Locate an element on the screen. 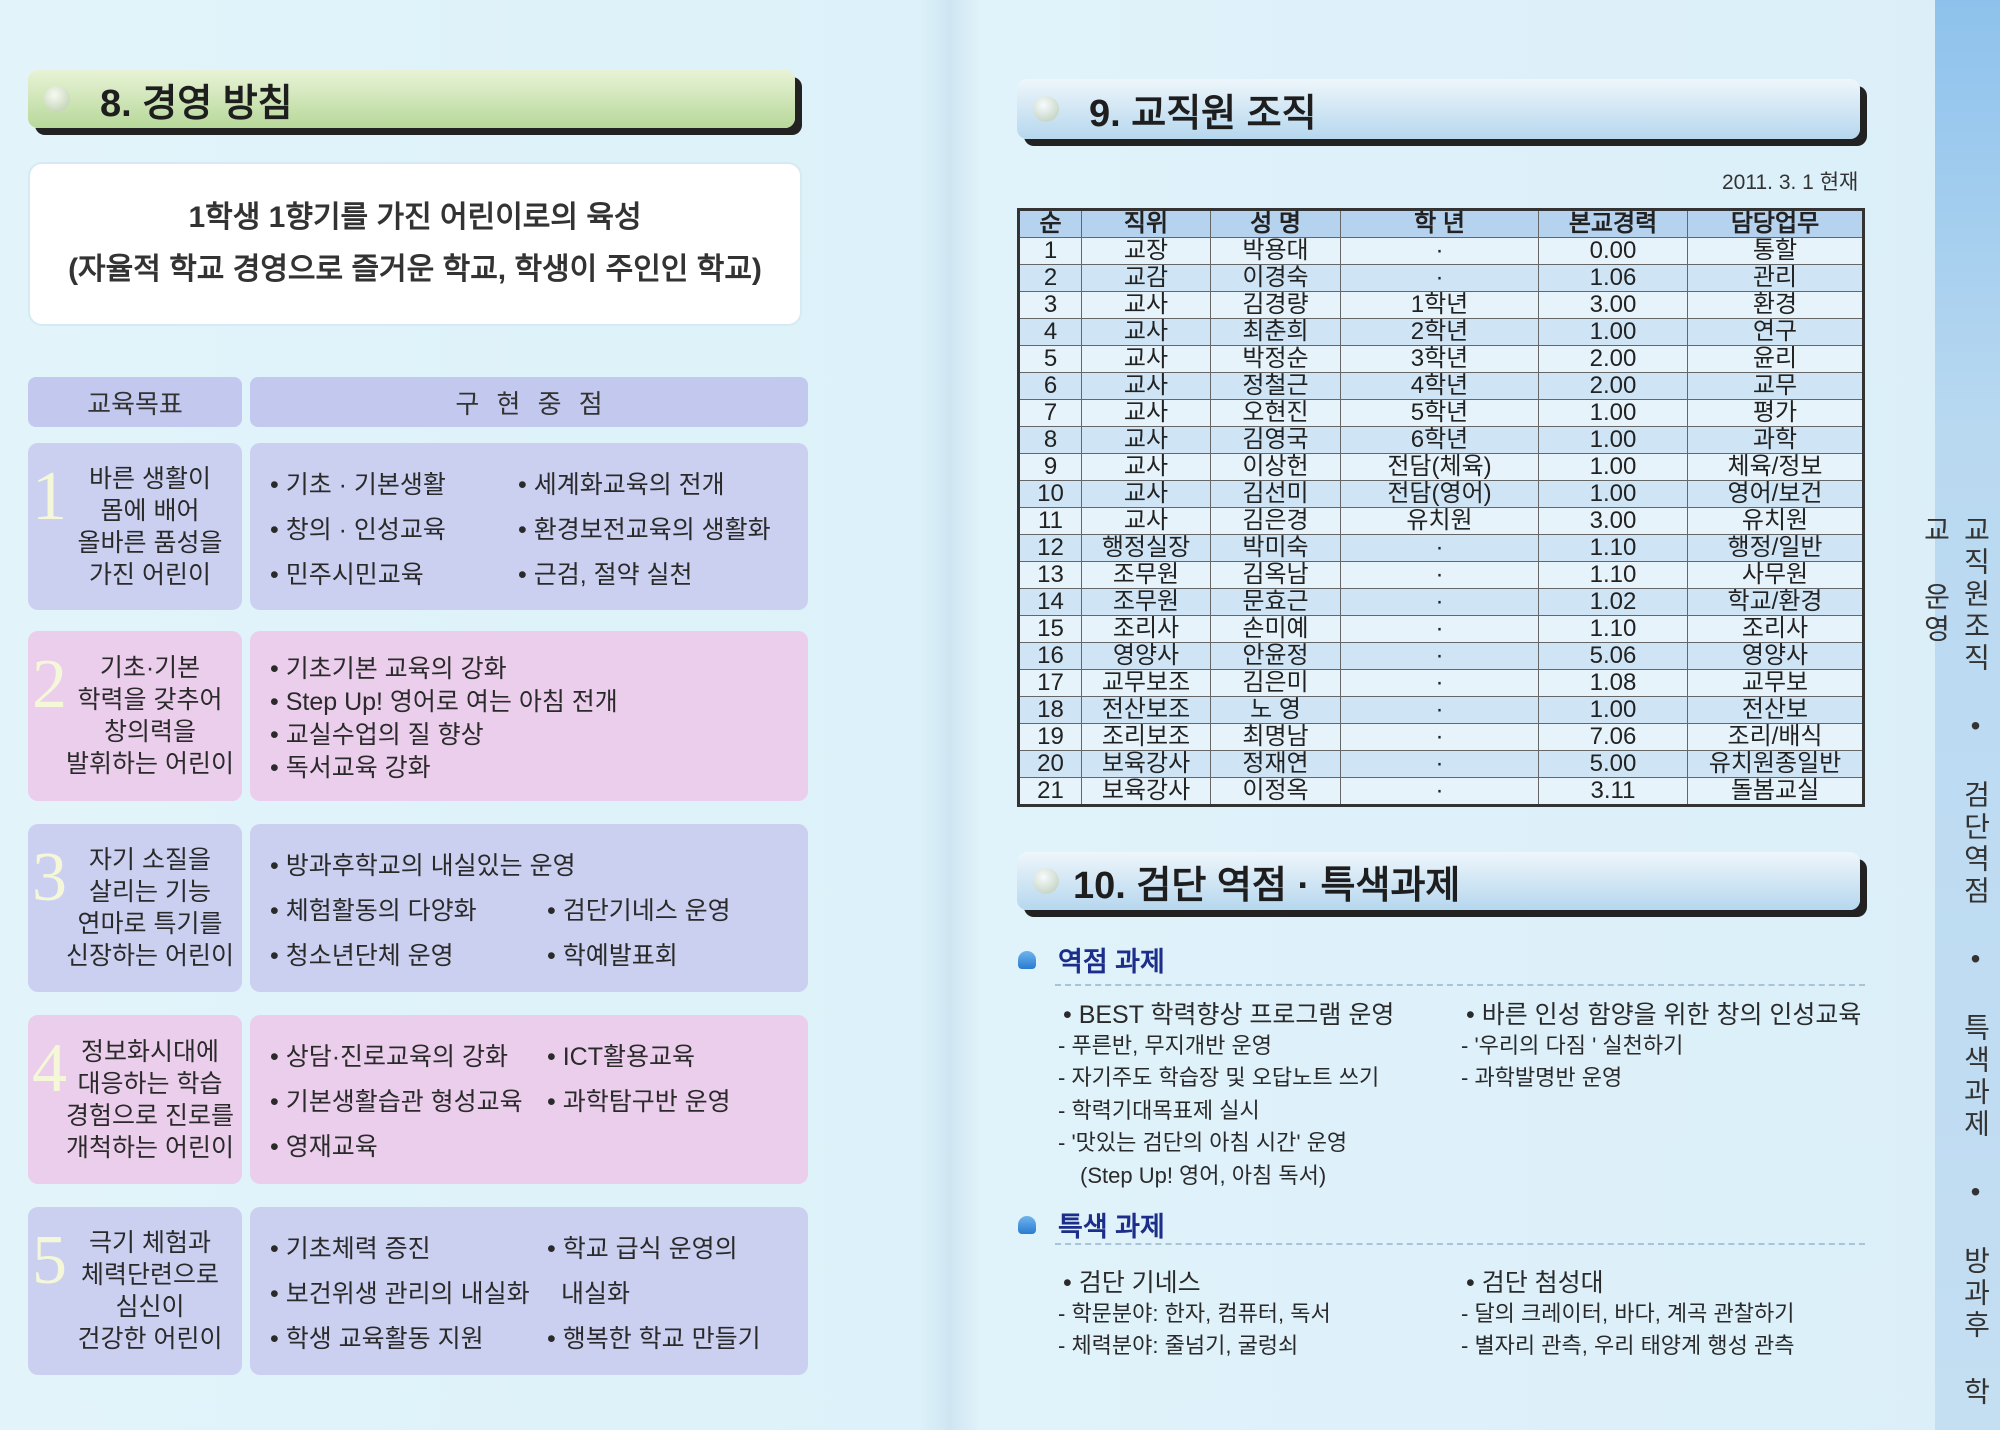  goal-text-line: 기초·기본 is located at coordinates (150, 668).